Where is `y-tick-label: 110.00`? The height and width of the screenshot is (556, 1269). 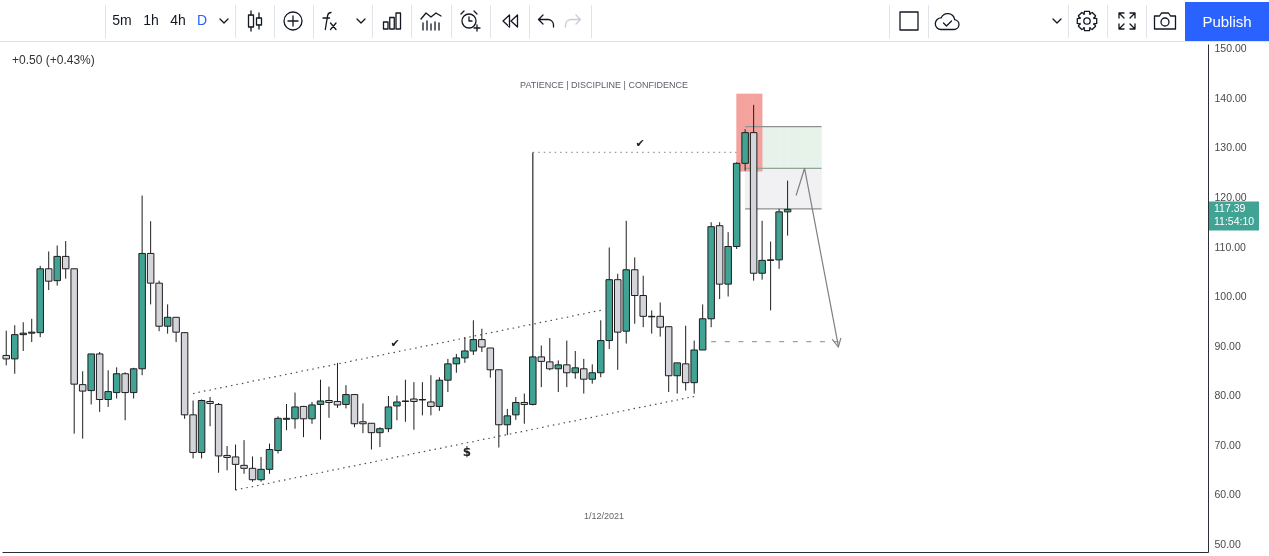 y-tick-label: 110.00 is located at coordinates (1230, 246).